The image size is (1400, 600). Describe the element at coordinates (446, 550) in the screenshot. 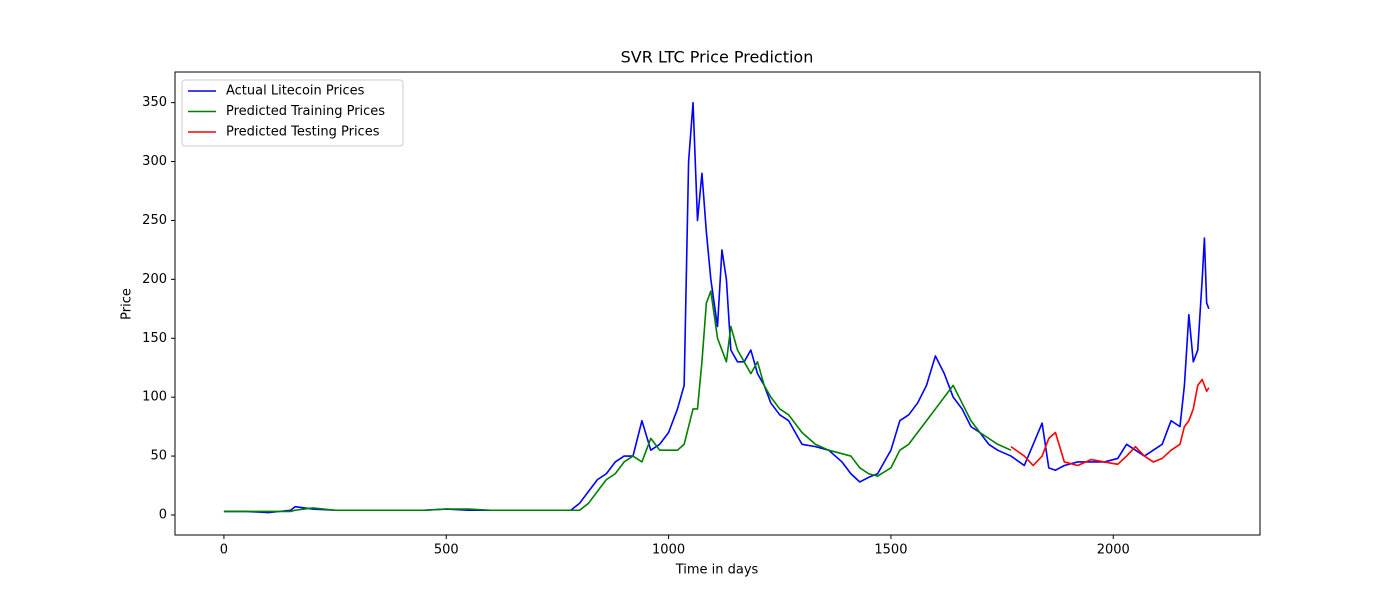

I see `x-tick-label: 500` at that location.